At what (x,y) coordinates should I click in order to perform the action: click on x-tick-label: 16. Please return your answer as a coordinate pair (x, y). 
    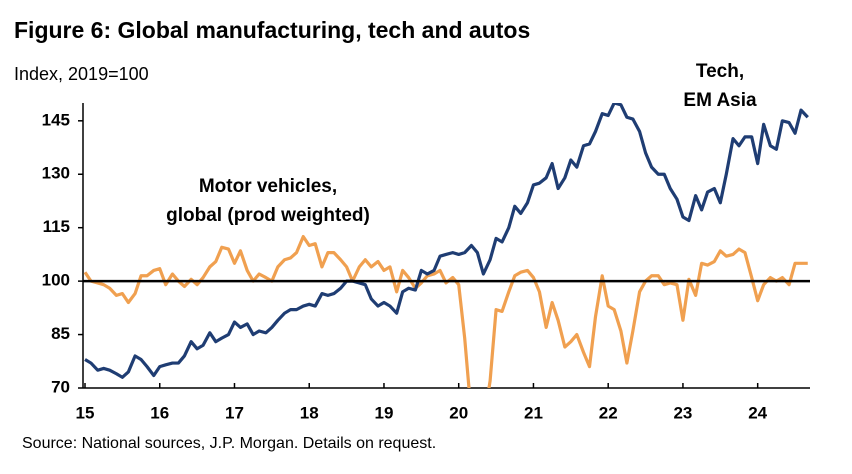
    Looking at the image, I should click on (159, 412).